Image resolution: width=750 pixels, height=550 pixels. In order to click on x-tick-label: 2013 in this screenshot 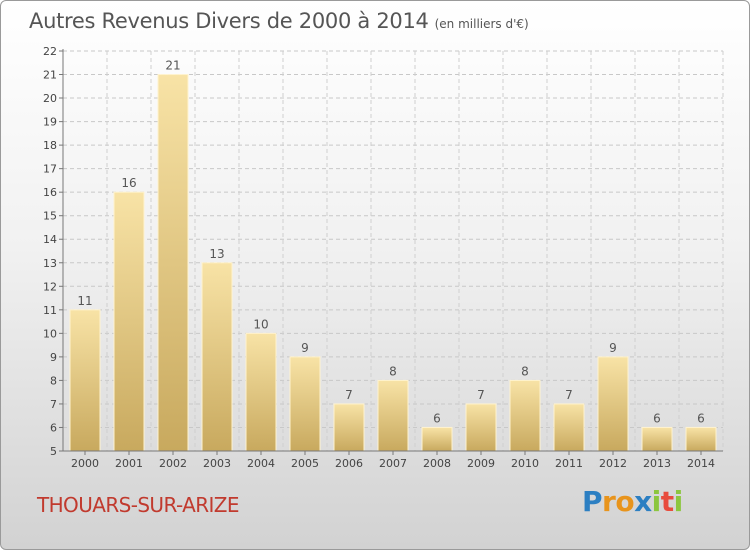, I will do `click(657, 463)`.